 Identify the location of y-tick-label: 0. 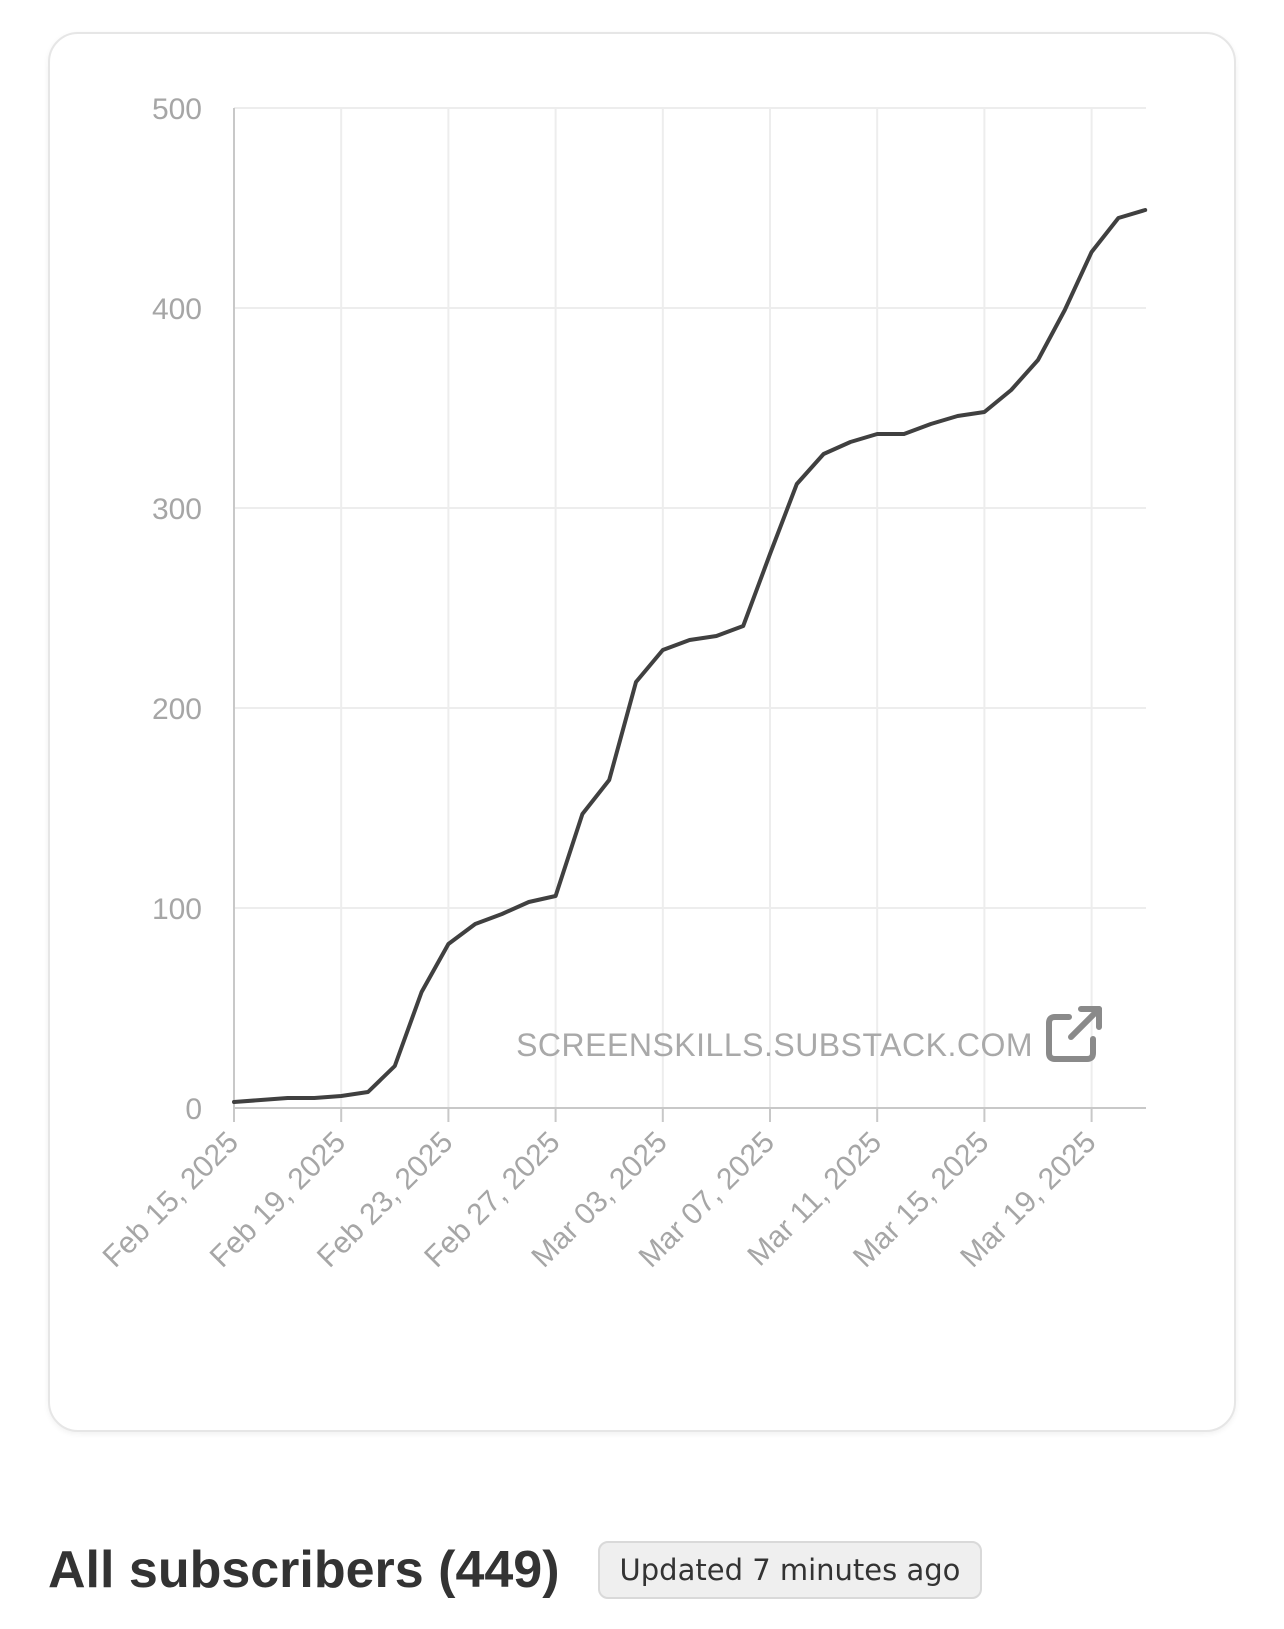
(193, 1109).